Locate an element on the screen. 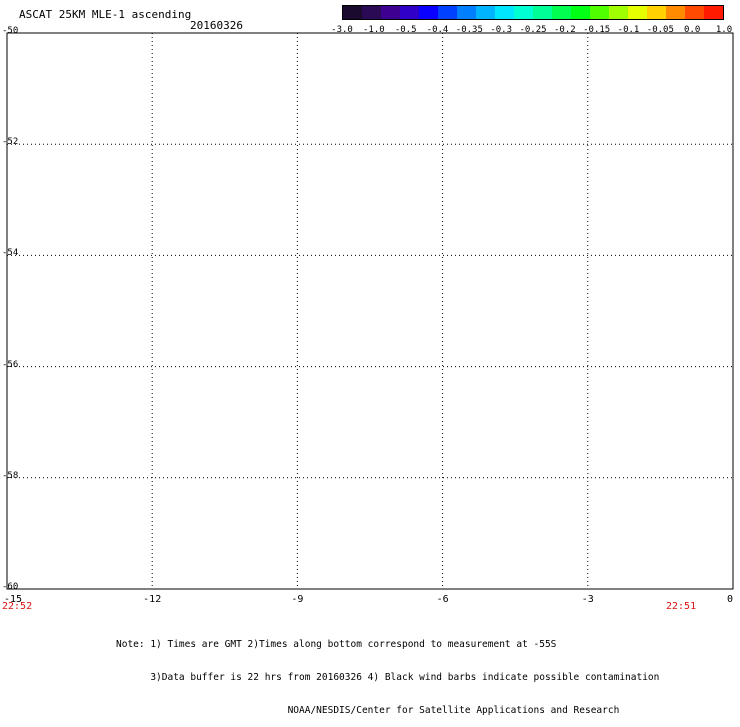  latitude-label: -50 is located at coordinates (10, 31).